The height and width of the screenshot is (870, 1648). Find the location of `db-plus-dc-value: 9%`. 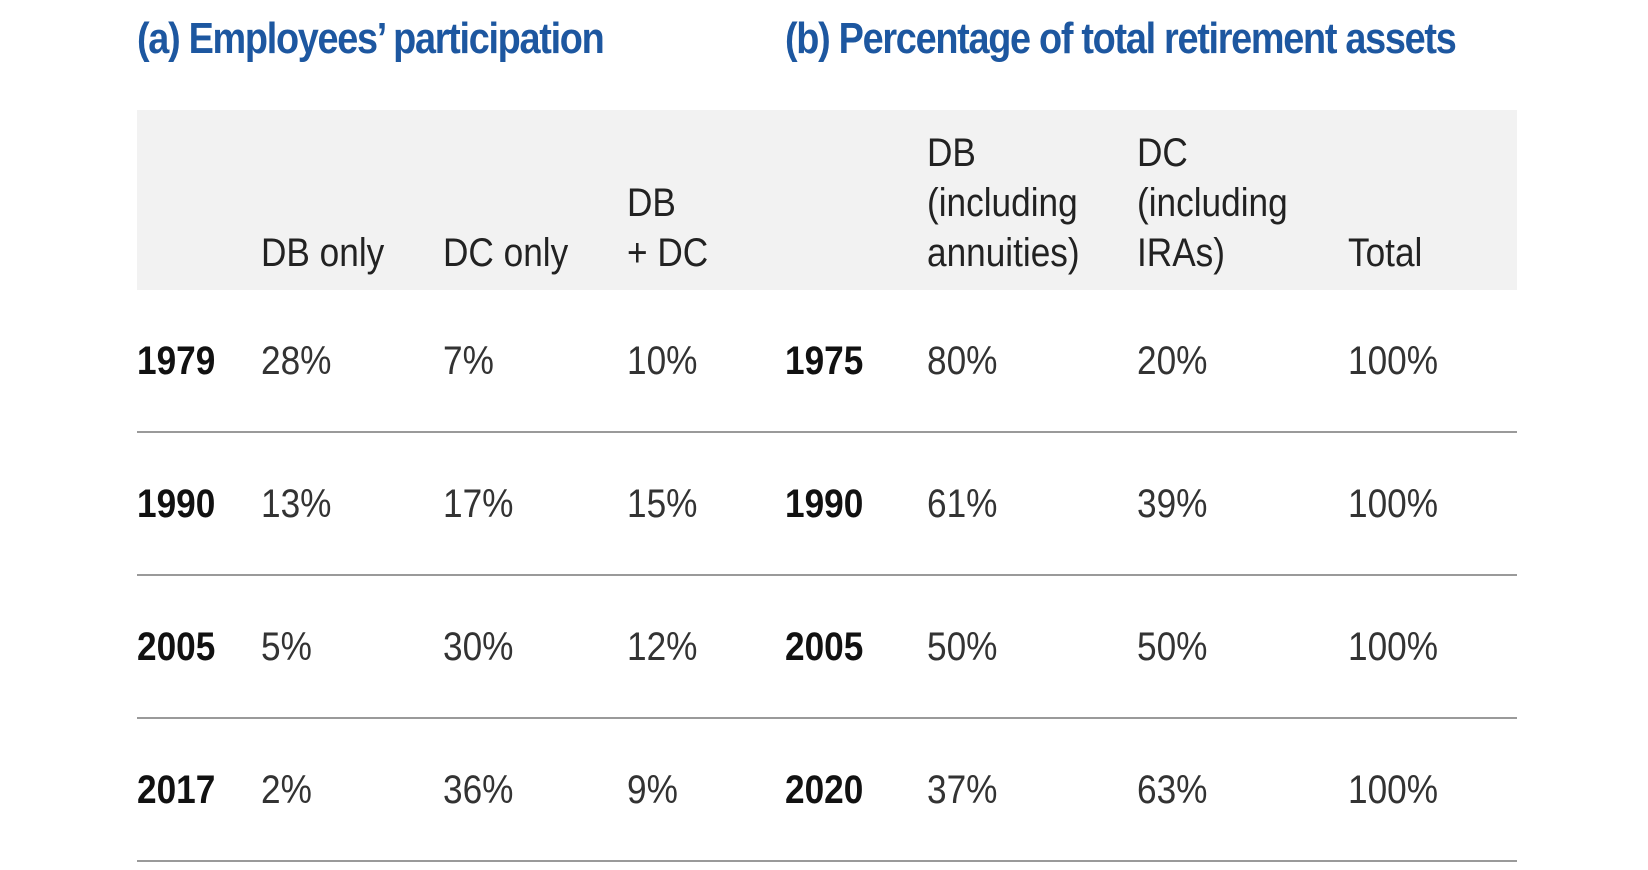

db-plus-dc-value: 9% is located at coordinates (652, 790).